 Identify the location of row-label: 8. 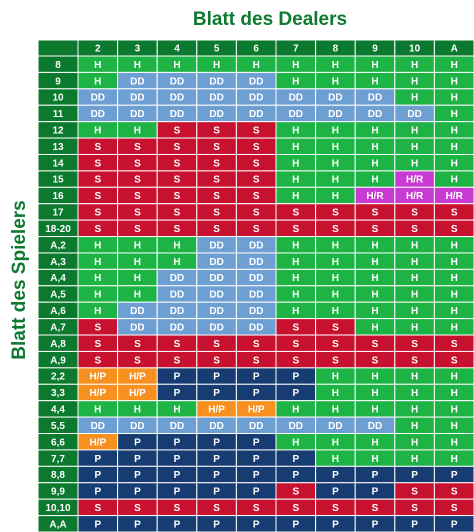
(58, 65).